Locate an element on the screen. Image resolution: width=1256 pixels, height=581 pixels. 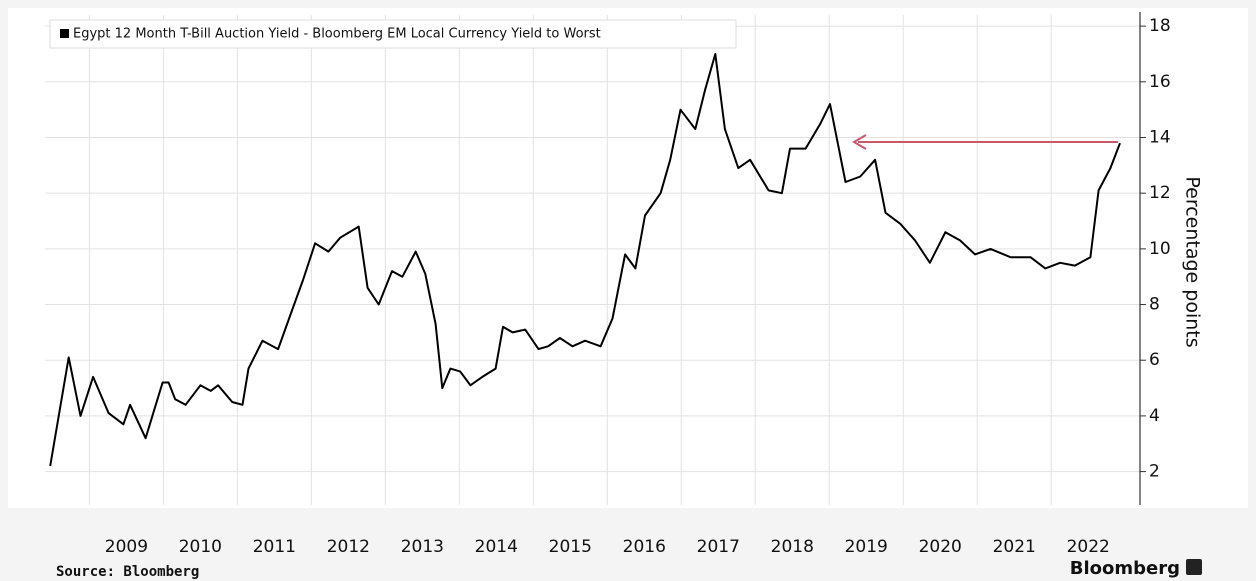
y-tick-label: 12 is located at coordinates (1160, 193).